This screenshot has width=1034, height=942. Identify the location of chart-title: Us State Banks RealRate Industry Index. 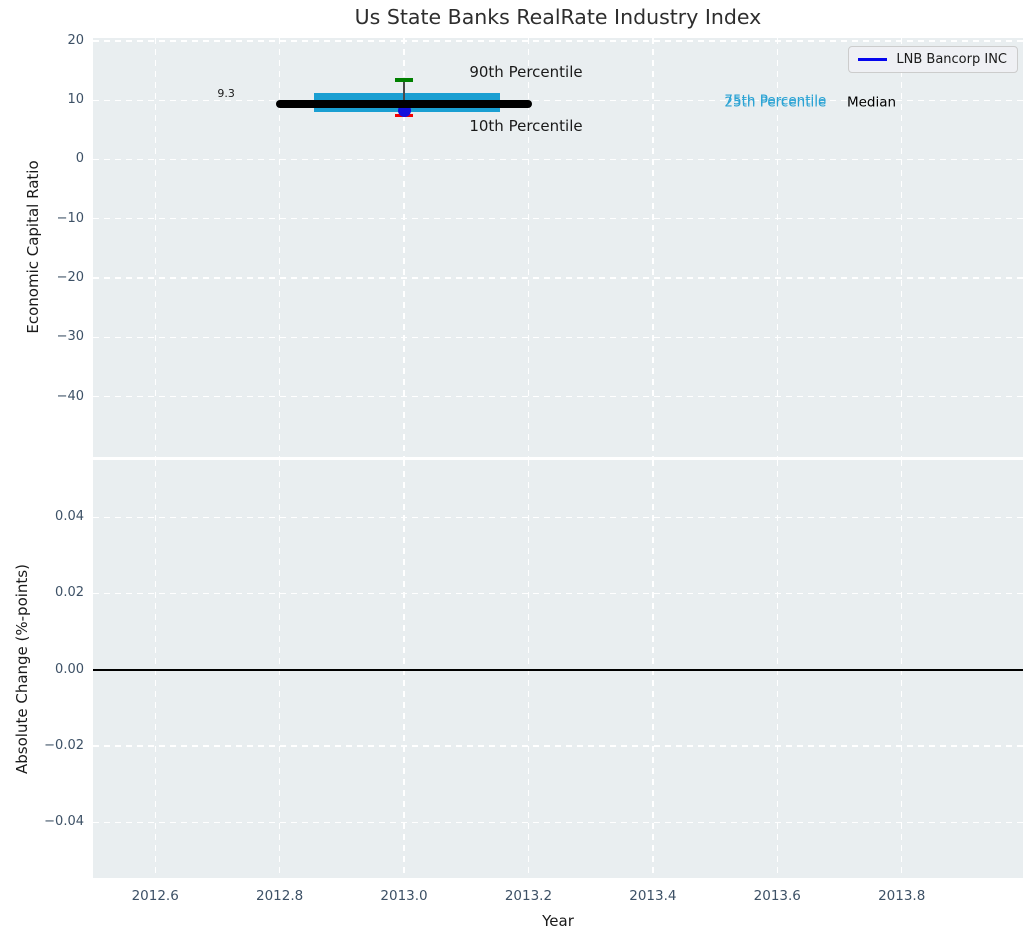
(558, 17).